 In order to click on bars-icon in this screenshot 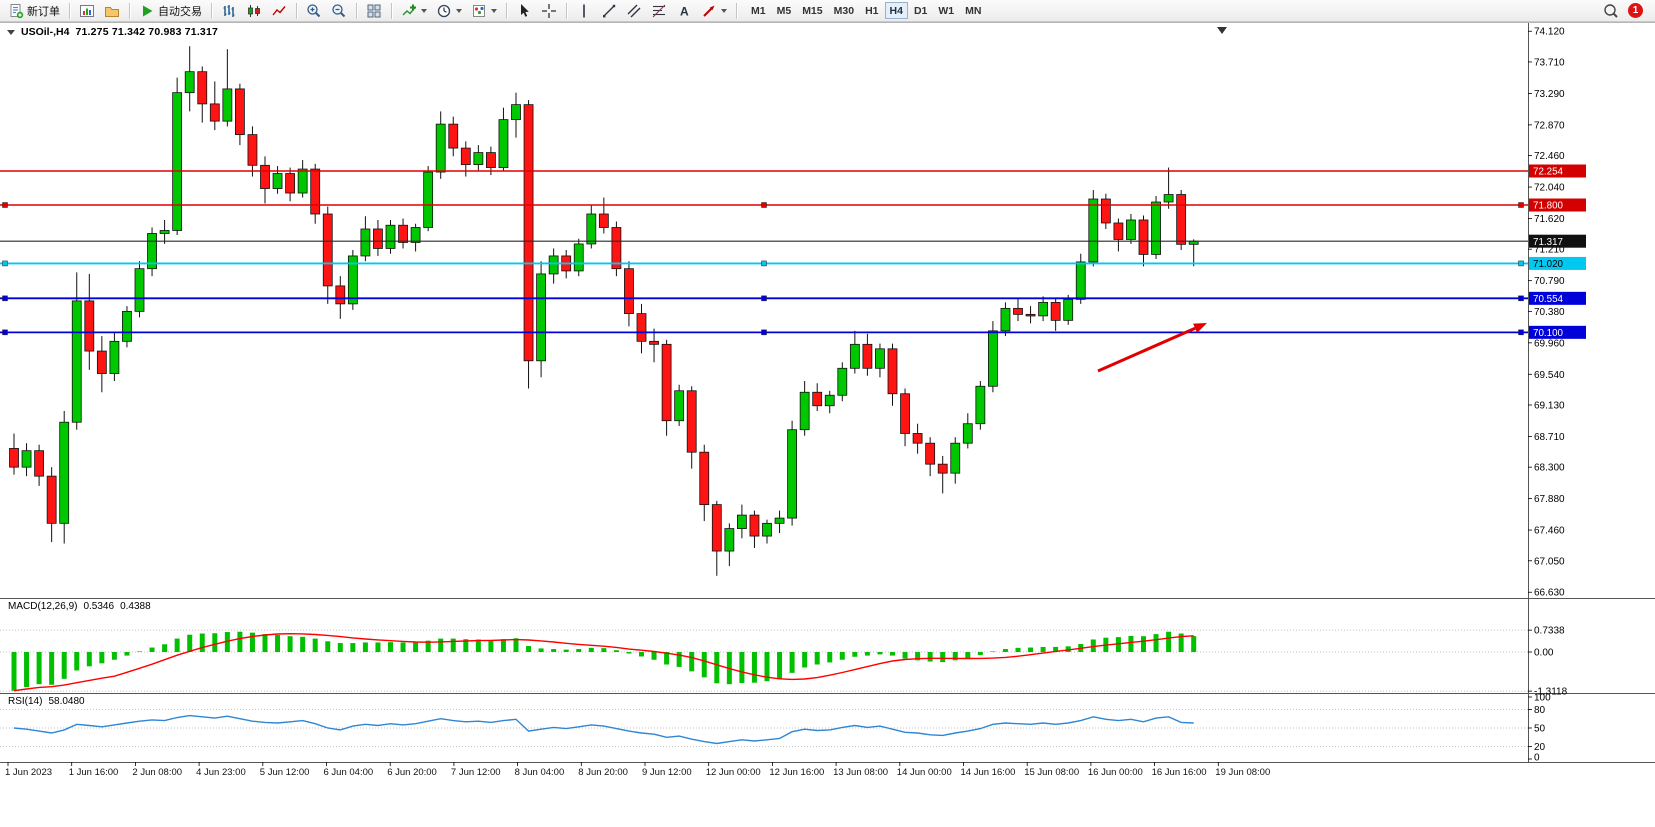, I will do `click(229, 10)`.